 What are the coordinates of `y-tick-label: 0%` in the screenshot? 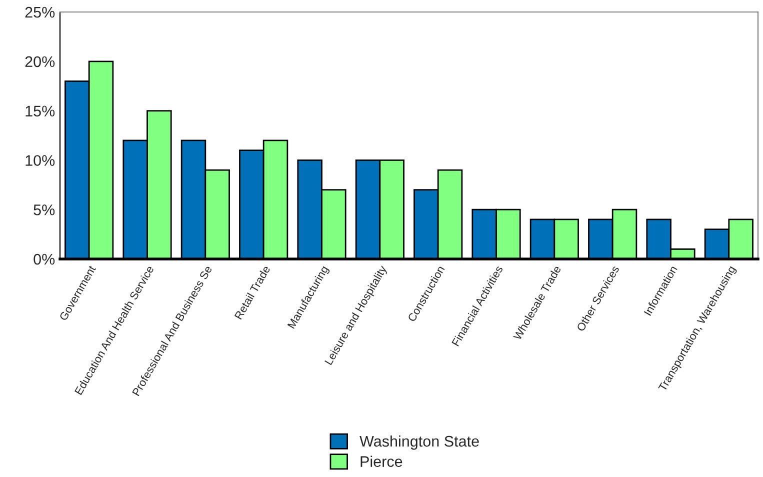 It's located at (44, 259).